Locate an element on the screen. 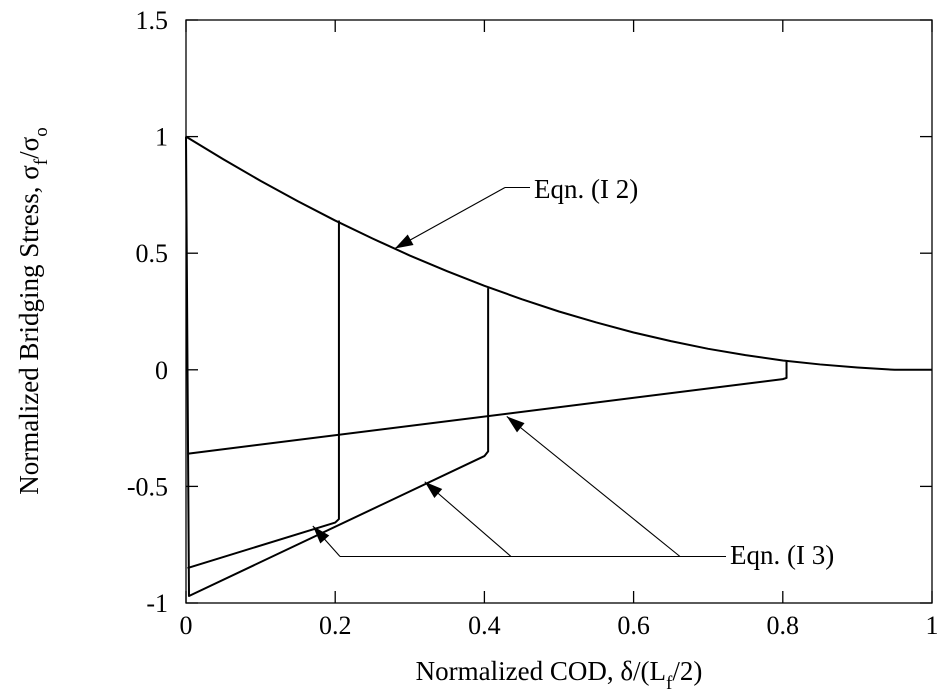 The height and width of the screenshot is (699, 939). y-tick-label: -1 is located at coordinates (157, 603).